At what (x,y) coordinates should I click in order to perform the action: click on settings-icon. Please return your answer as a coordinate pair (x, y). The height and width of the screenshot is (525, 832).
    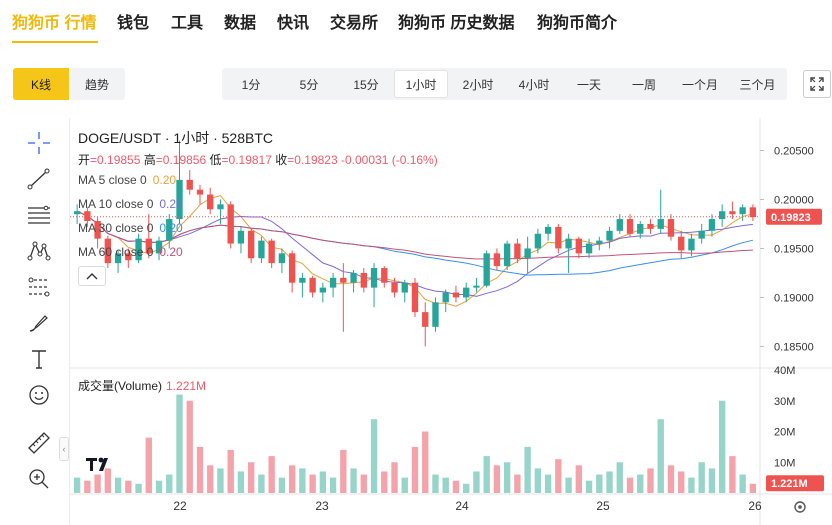
    Looking at the image, I should click on (800, 507).